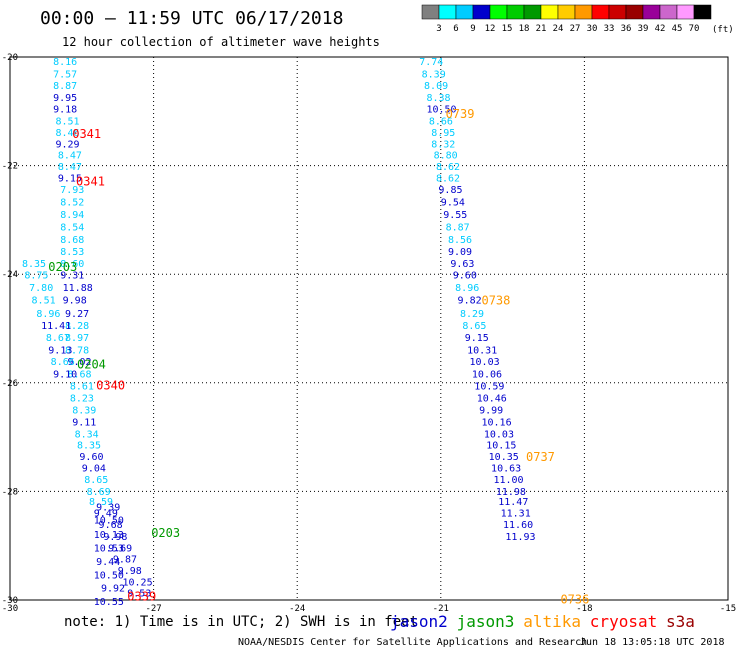 This screenshot has height=650, width=740. What do you see at coordinates (72, 190) in the screenshot?
I see `swh-value: 7.93` at bounding box center [72, 190].